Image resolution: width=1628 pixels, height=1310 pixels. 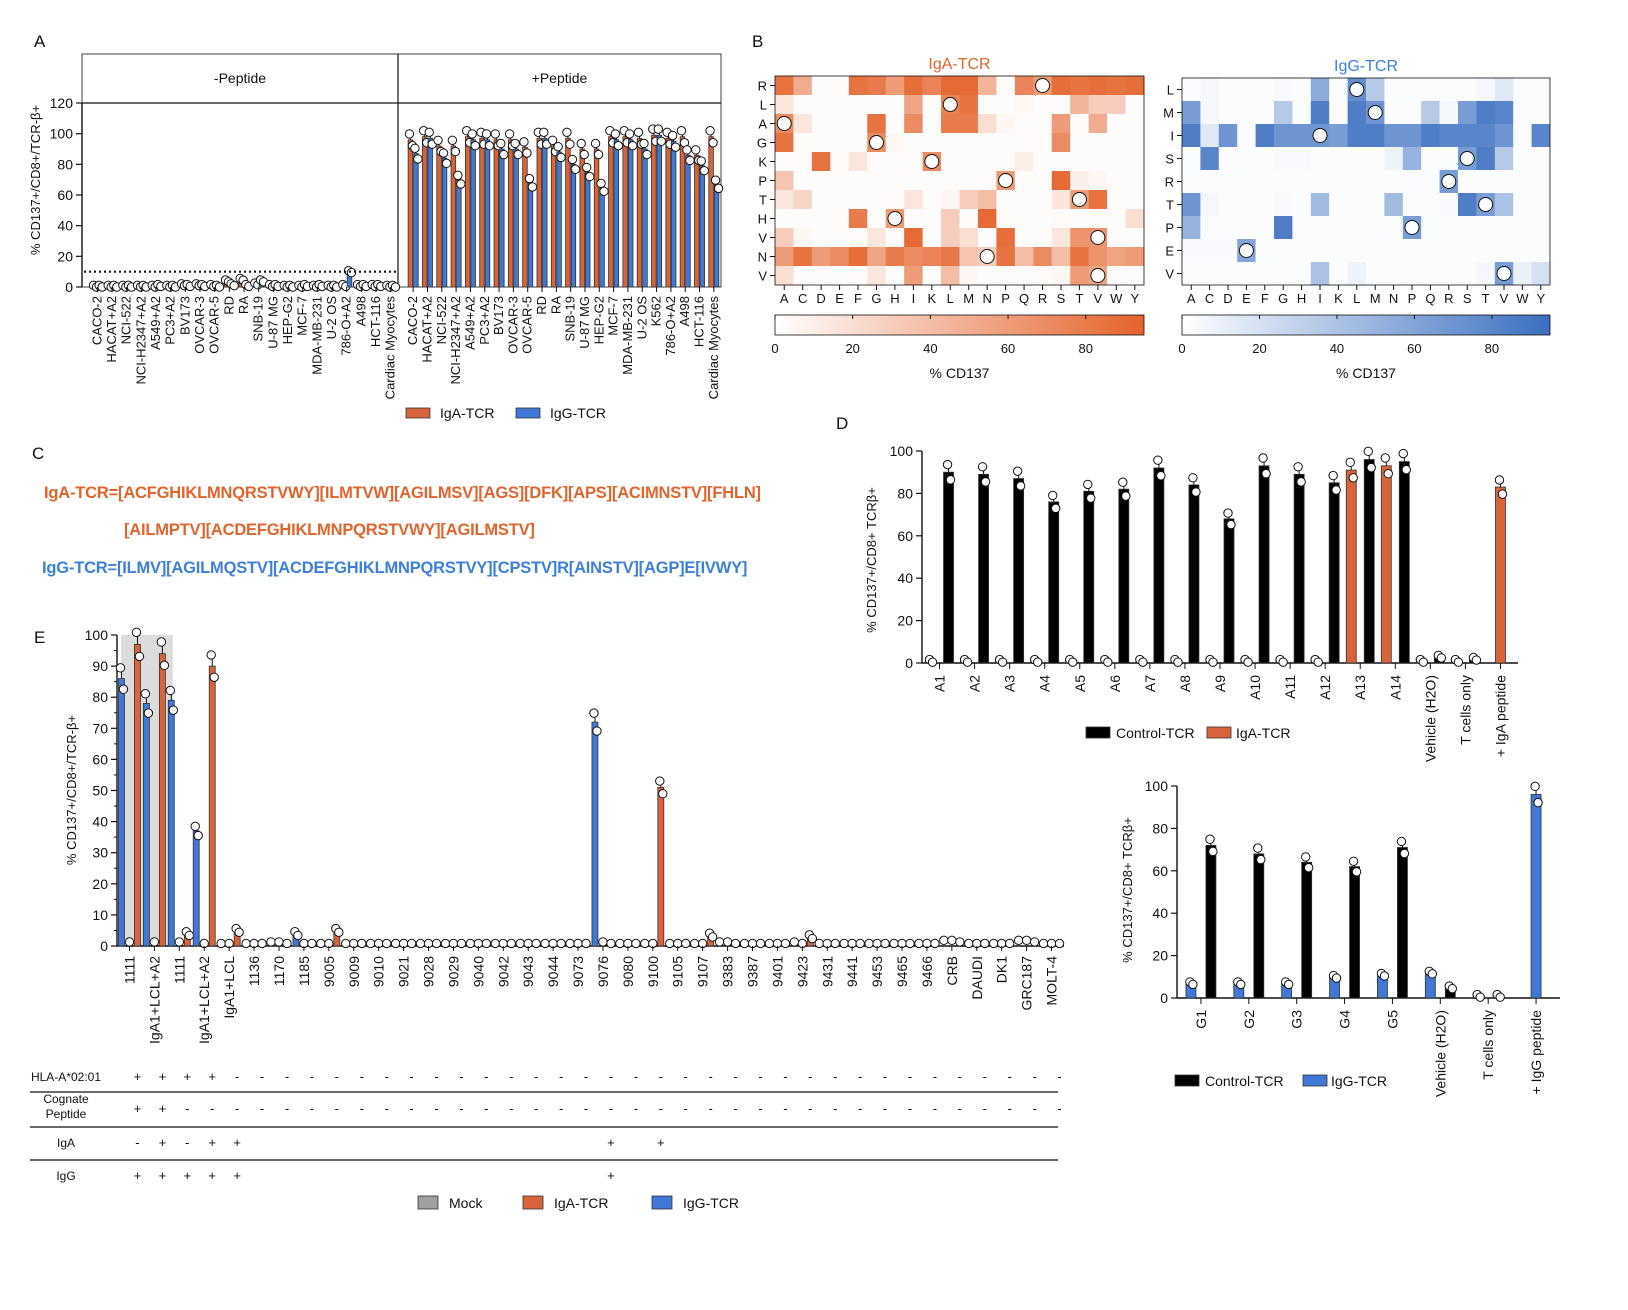 What do you see at coordinates (1098, 298) in the screenshot?
I see `heatmap-col-label: V` at bounding box center [1098, 298].